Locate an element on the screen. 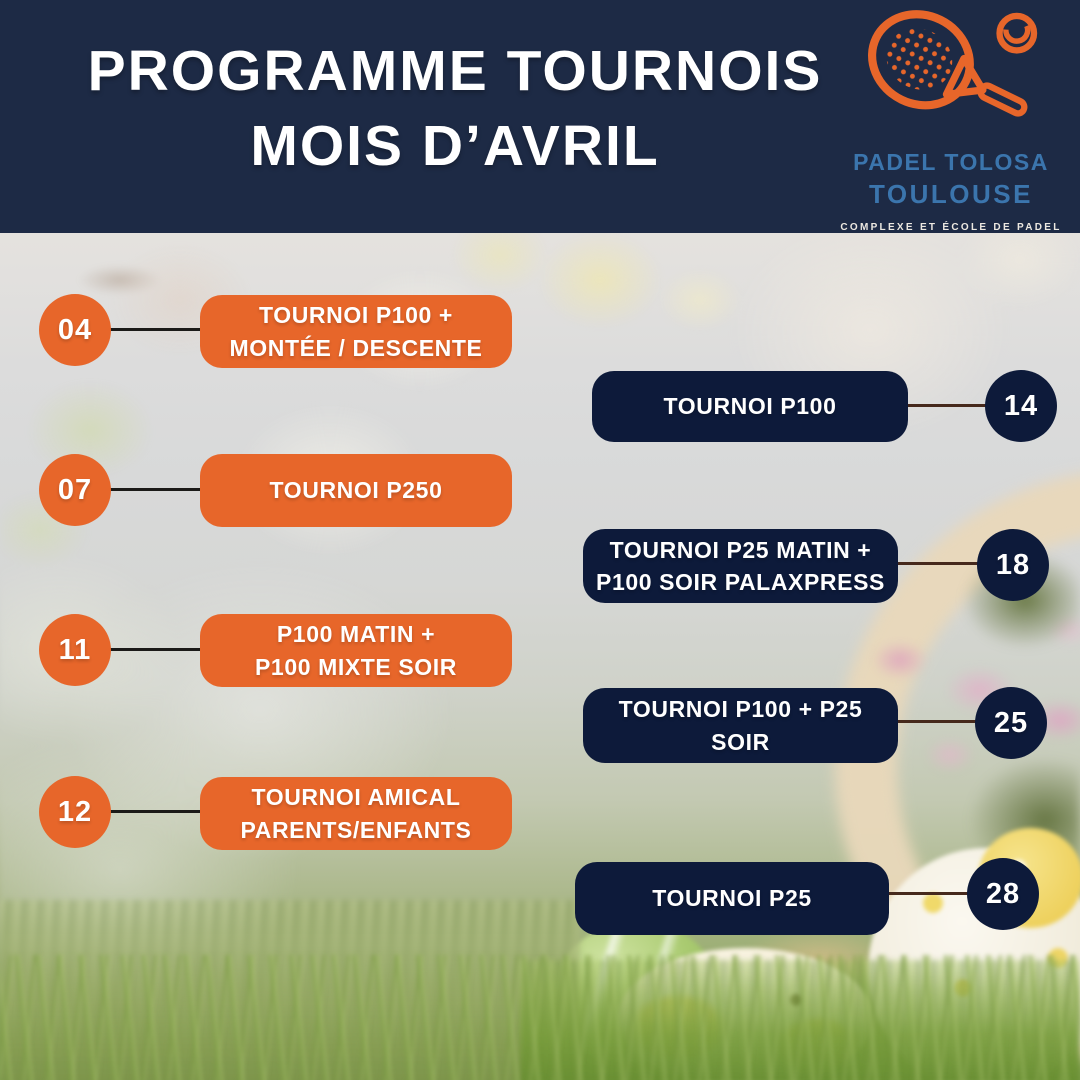  club-name-line2: TOULOUSE is located at coordinates (951, 194).